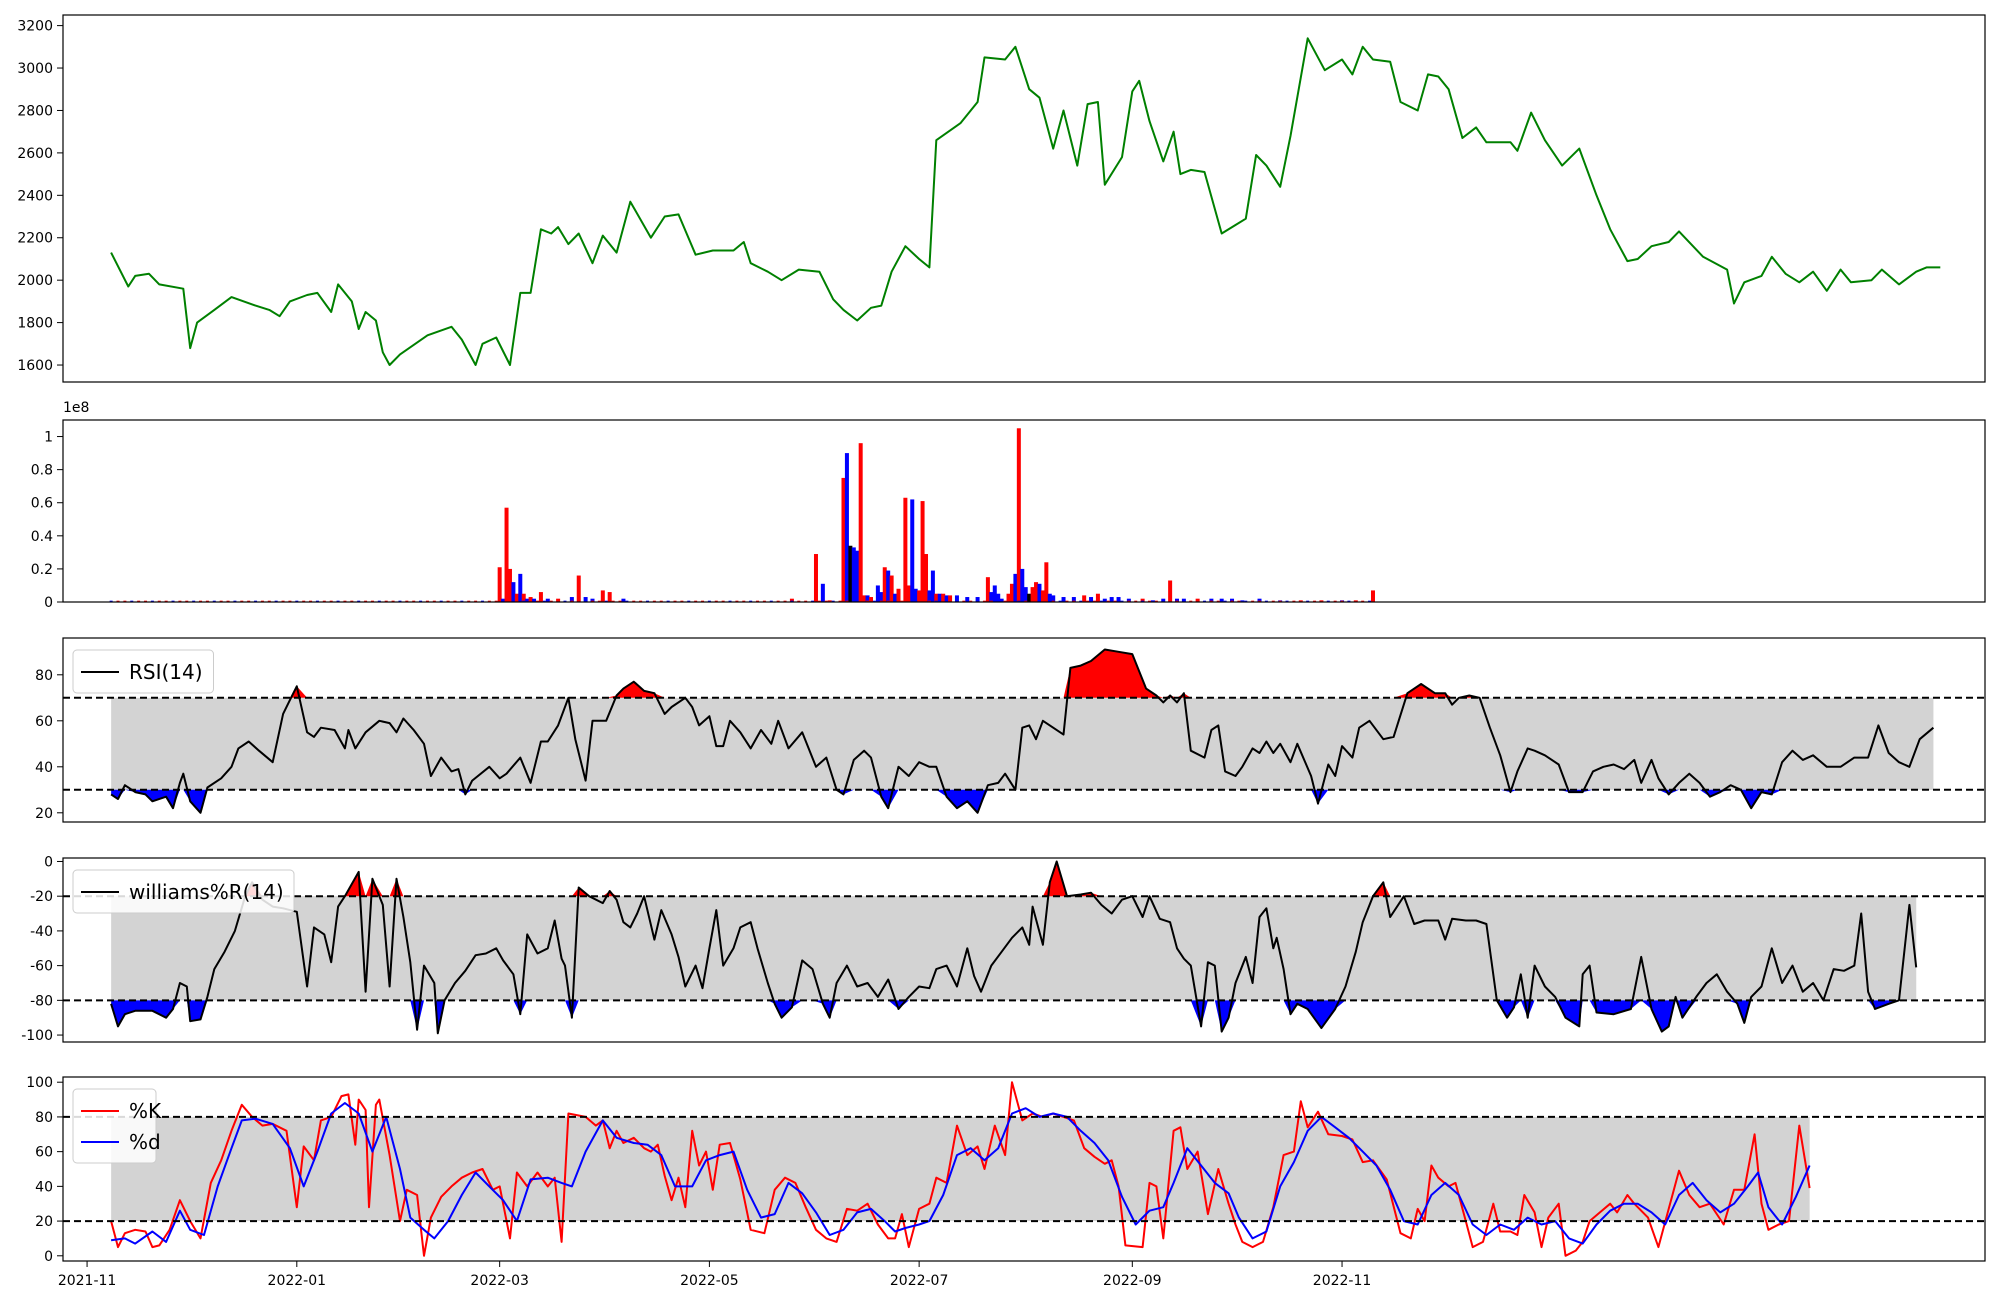 This screenshot has width=2000, height=1300. What do you see at coordinates (35, 324) in the screenshot?
I see `y-tick-label: 1800` at bounding box center [35, 324].